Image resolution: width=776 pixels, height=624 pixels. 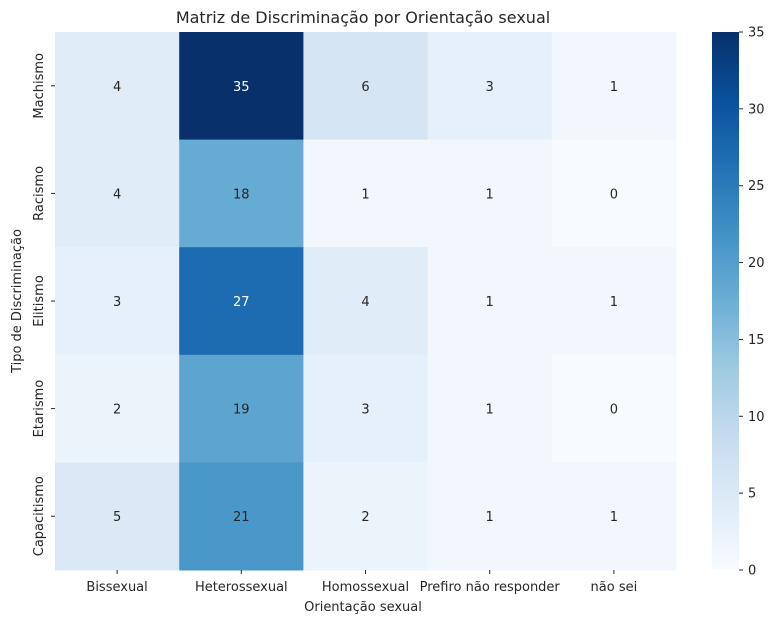 What do you see at coordinates (756, 33) in the screenshot?
I see `colorbar-tick-label: 35` at bounding box center [756, 33].